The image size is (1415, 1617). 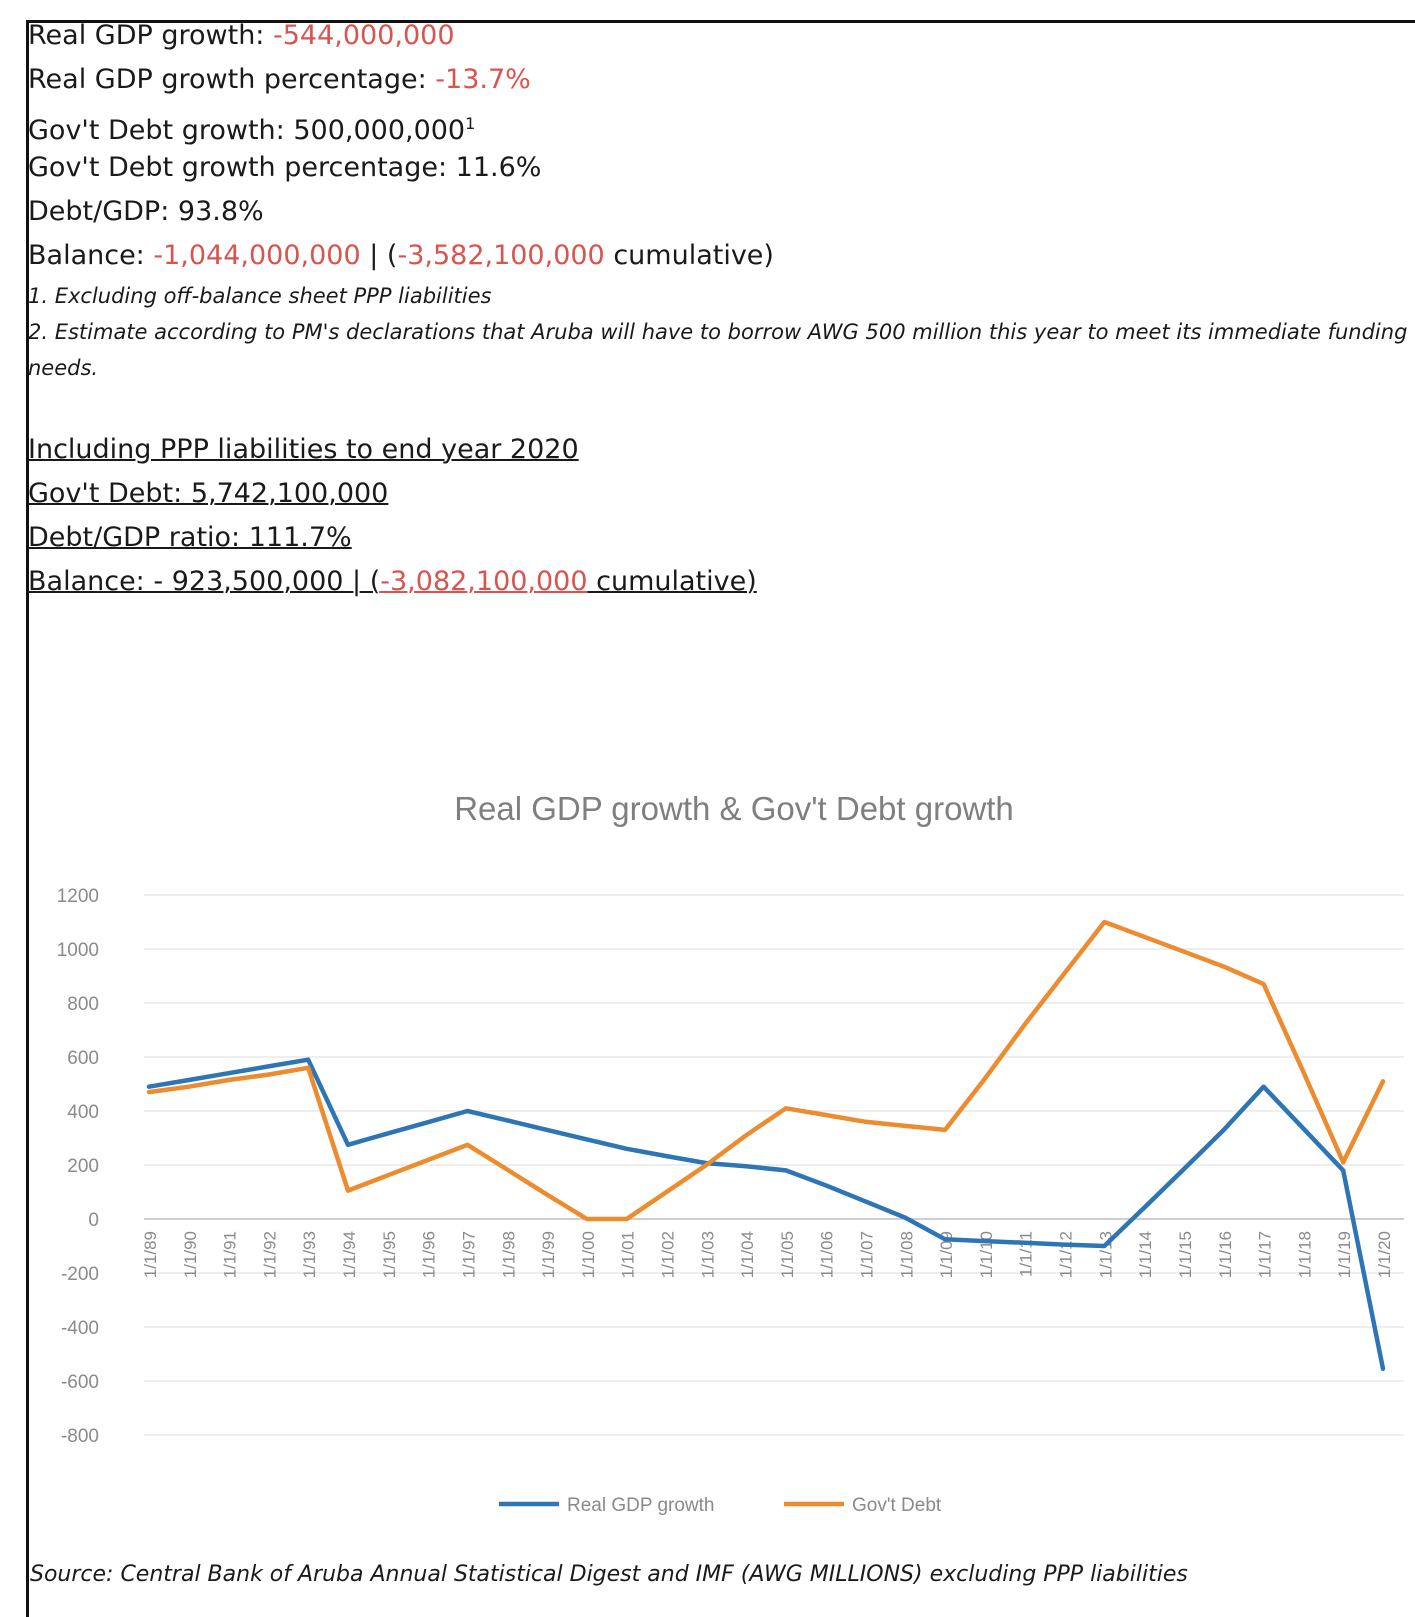 I want to click on x-tick-label: 1/1/04, so click(x=747, y=1254).